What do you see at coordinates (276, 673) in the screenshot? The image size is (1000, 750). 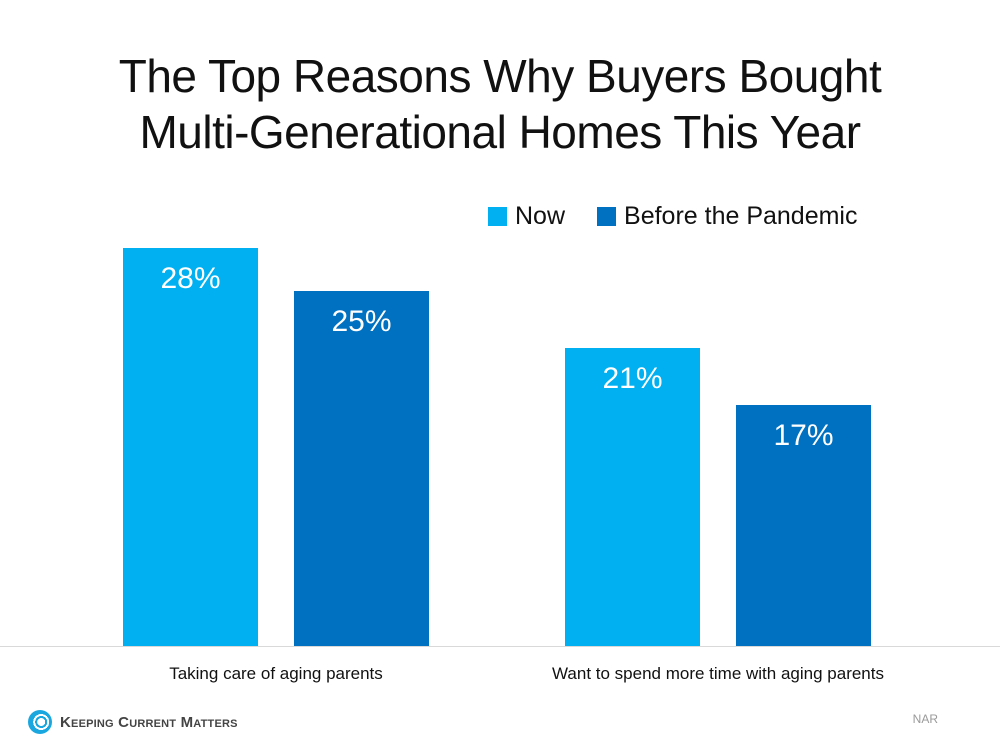 I see `category-label-aging-parents: Taking care of aging parents` at bounding box center [276, 673].